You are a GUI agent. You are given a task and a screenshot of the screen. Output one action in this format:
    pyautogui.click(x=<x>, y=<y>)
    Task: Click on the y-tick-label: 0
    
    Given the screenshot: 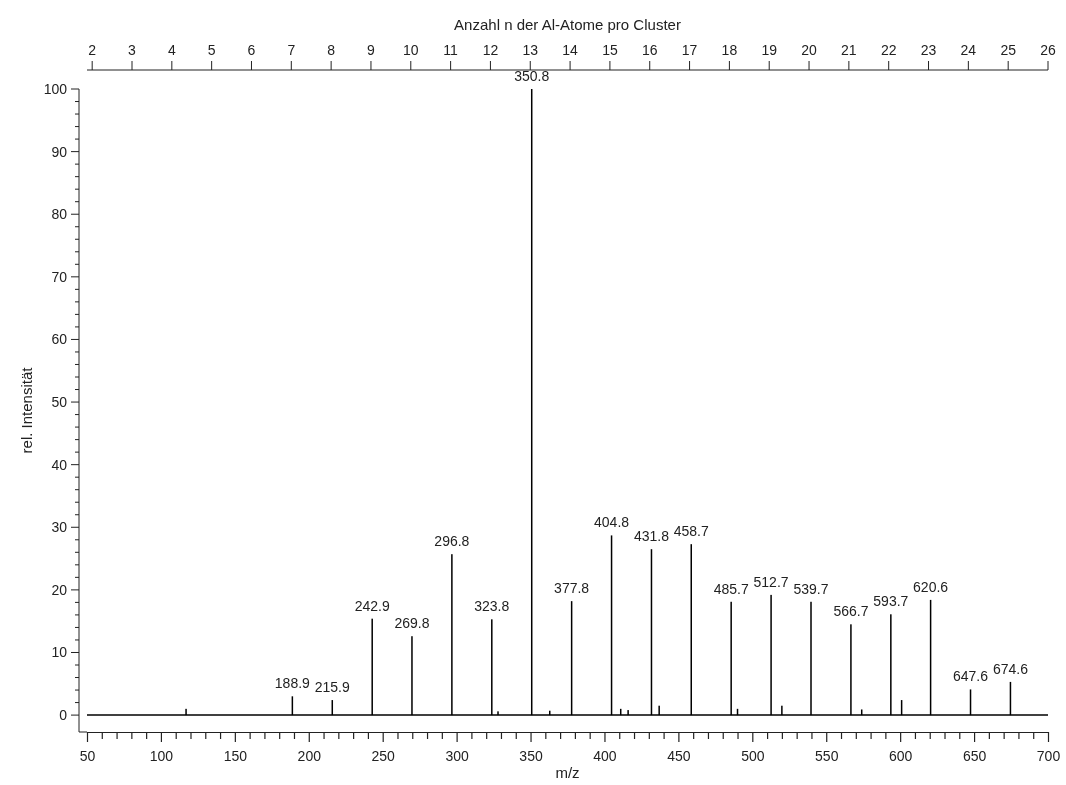 What is the action you would take?
    pyautogui.click(x=63, y=715)
    